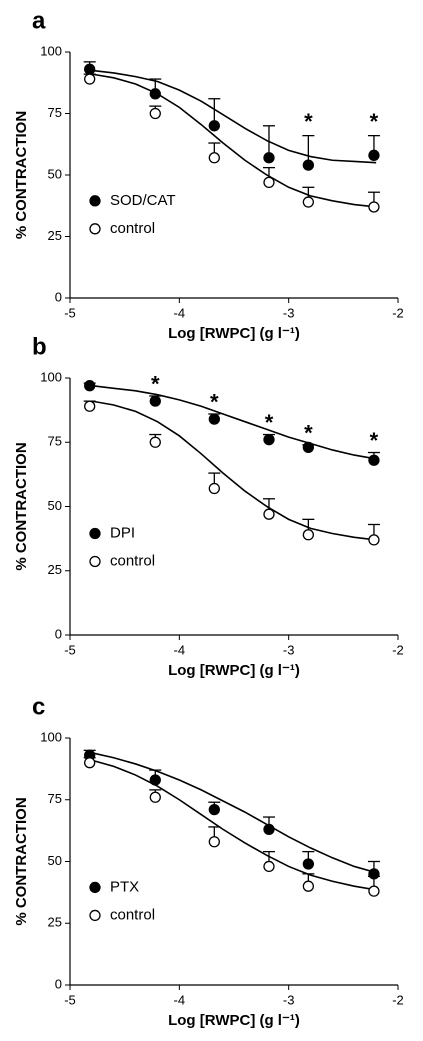 The width and height of the screenshot is (423, 1041). Describe the element at coordinates (143, 200) in the screenshot. I see `legend-label: SOD/CAT` at that location.